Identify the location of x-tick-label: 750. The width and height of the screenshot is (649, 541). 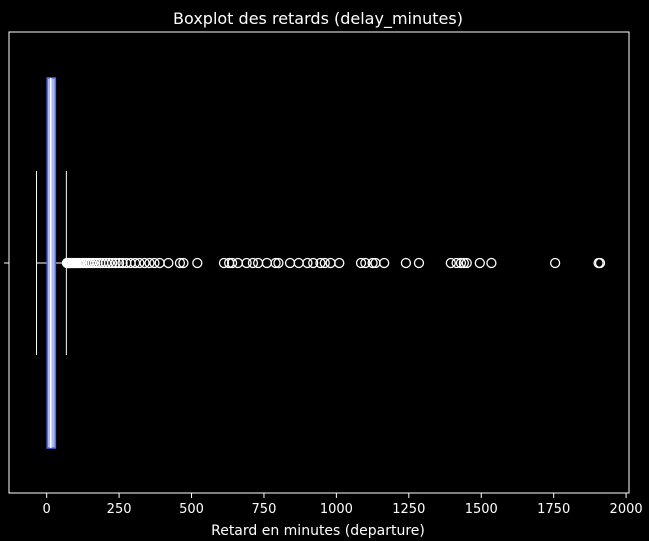
(264, 509).